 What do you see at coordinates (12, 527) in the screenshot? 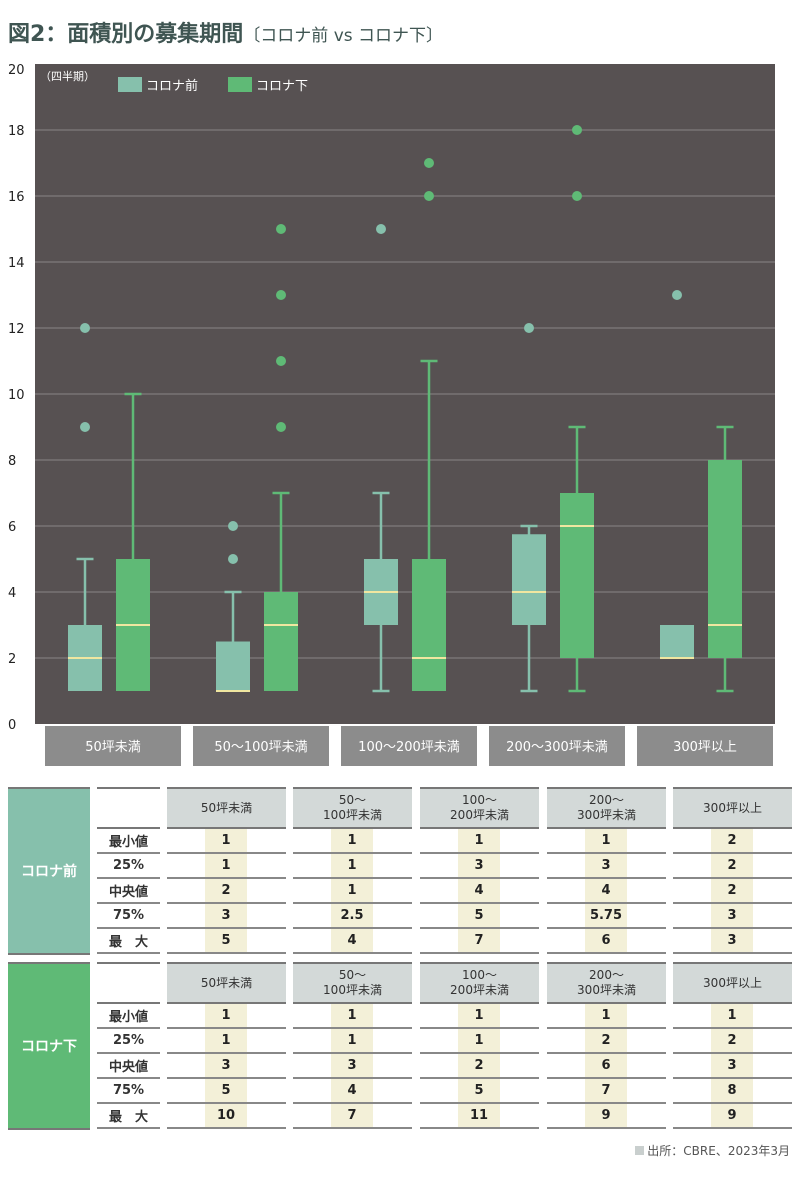
I see `y-tick-label: 6` at bounding box center [12, 527].